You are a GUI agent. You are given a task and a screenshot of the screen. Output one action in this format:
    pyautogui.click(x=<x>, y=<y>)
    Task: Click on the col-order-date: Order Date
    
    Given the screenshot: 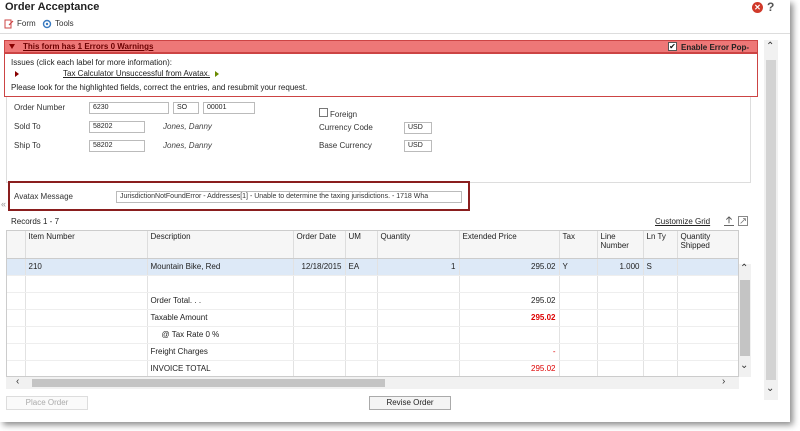 What is the action you would take?
    pyautogui.click(x=319, y=245)
    